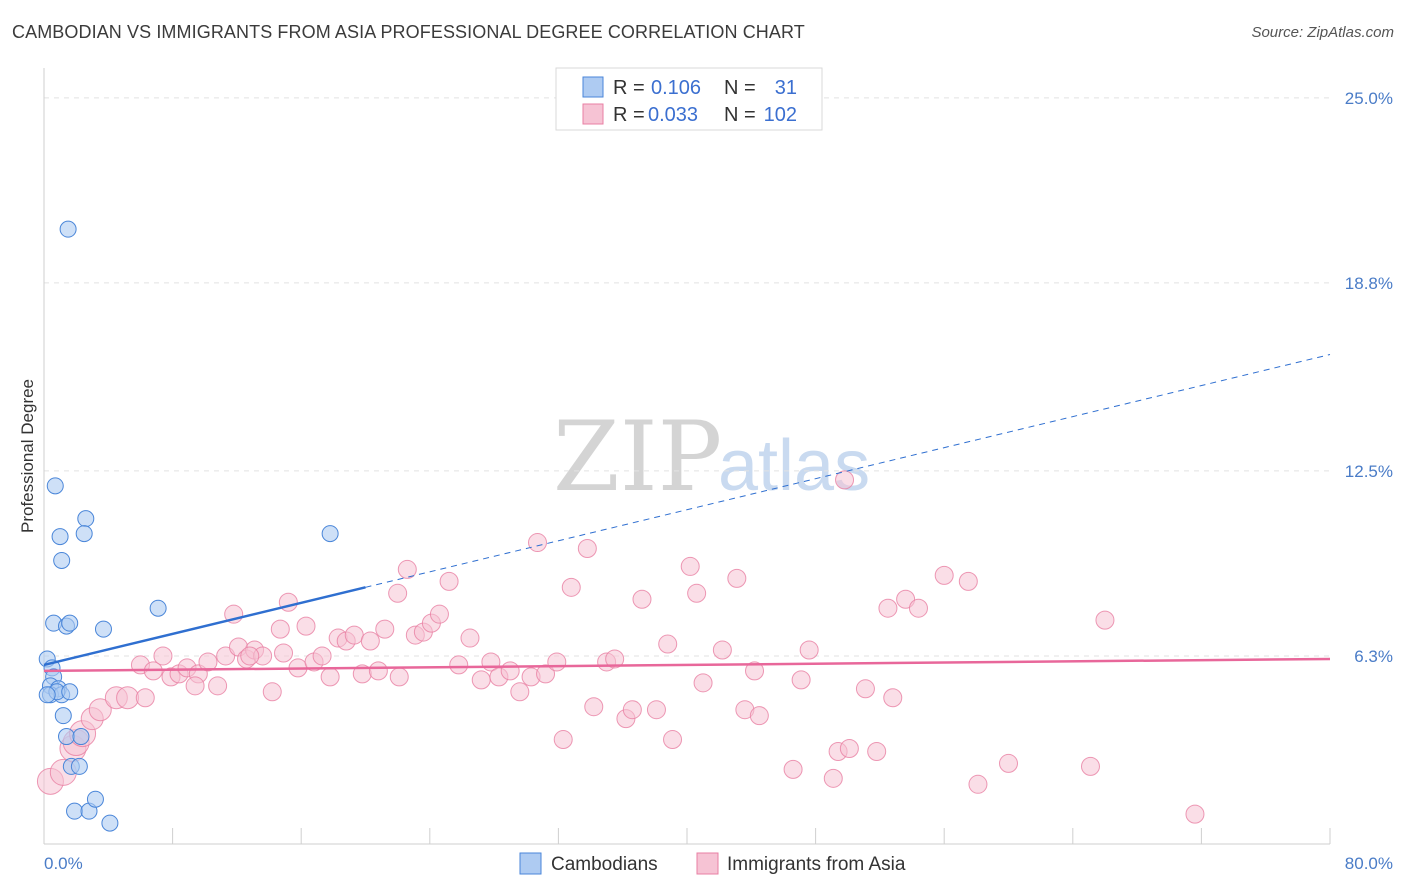 The width and height of the screenshot is (1406, 892). Describe the element at coordinates (637, 457) in the screenshot. I see `watermark-zip: ZIP` at that location.